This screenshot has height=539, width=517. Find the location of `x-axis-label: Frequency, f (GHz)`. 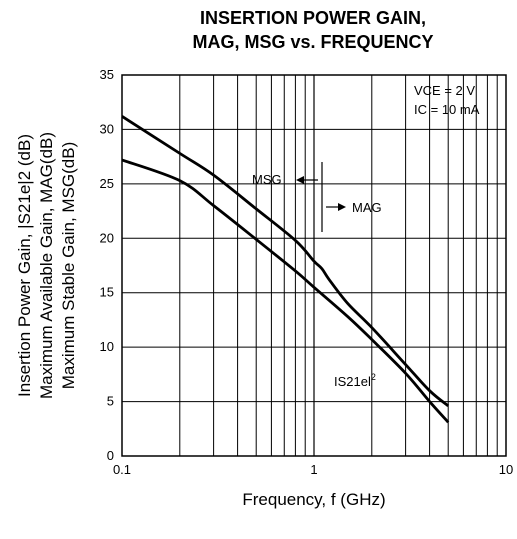

x-axis-label: Frequency, f (GHz) is located at coordinates (313, 499).